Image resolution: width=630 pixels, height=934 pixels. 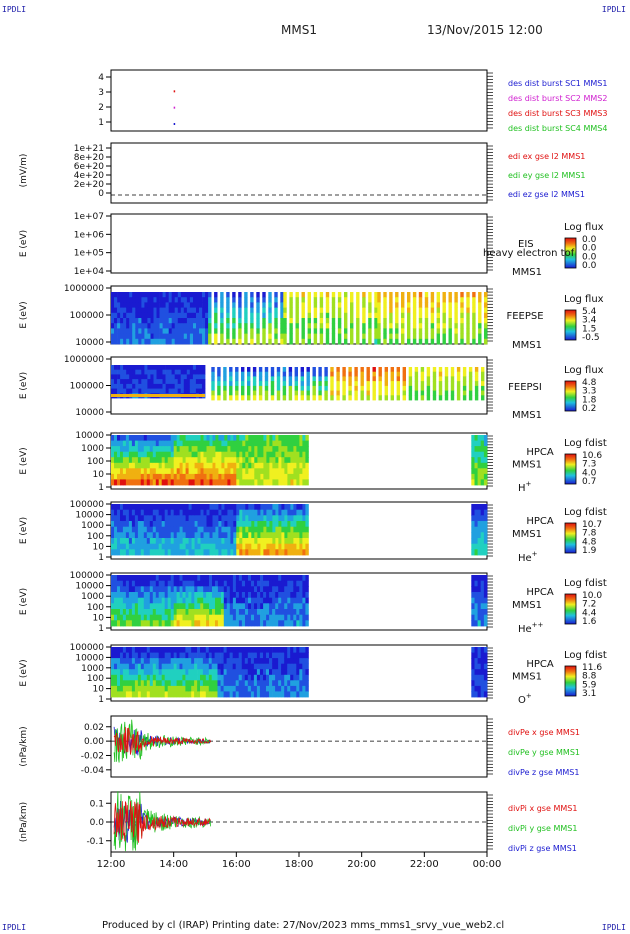 What do you see at coordinates (570, 609) in the screenshot?
I see `colorbar` at bounding box center [570, 609].